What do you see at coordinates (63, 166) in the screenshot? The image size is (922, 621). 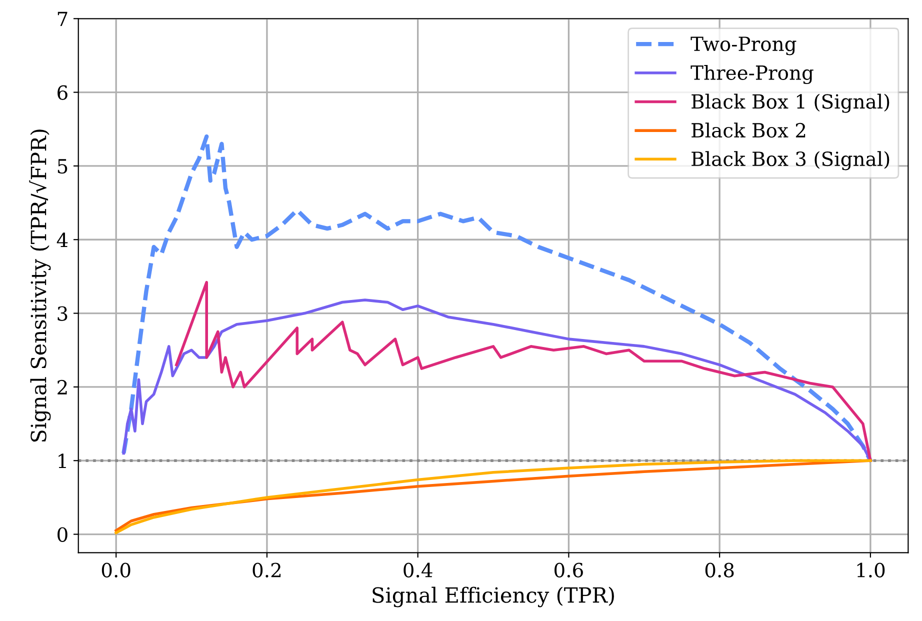 I see `y-tick-label: 5` at bounding box center [63, 166].